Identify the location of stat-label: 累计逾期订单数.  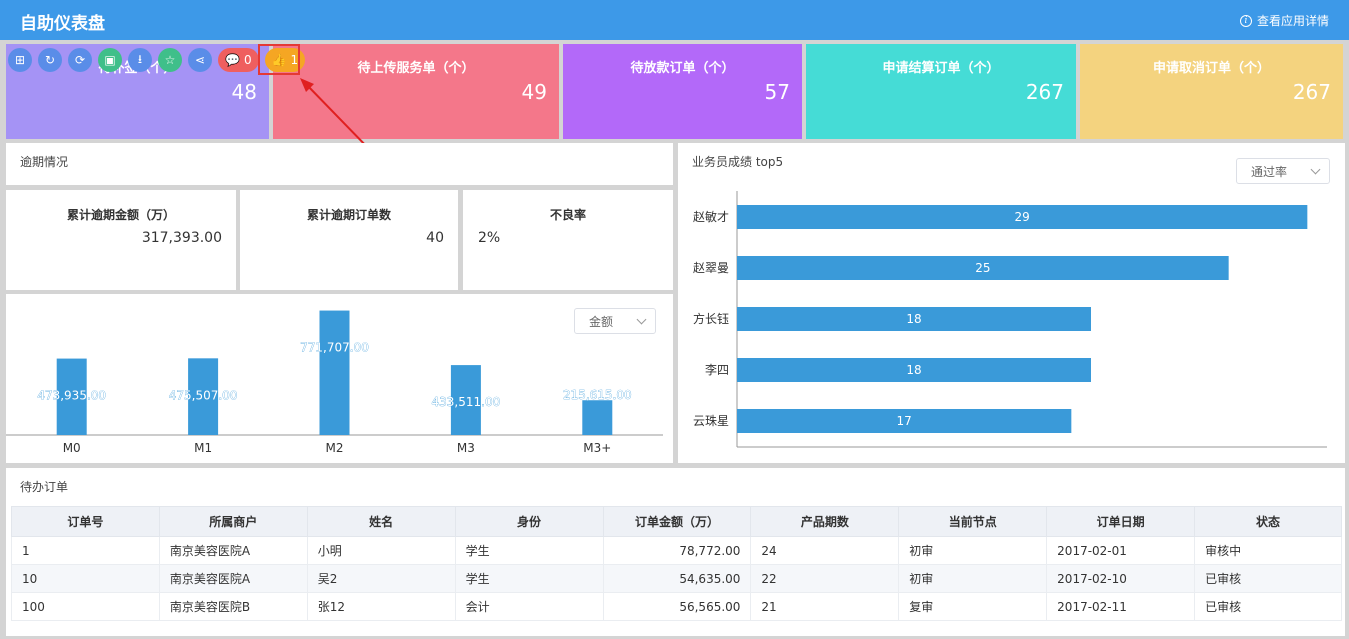
(348, 215).